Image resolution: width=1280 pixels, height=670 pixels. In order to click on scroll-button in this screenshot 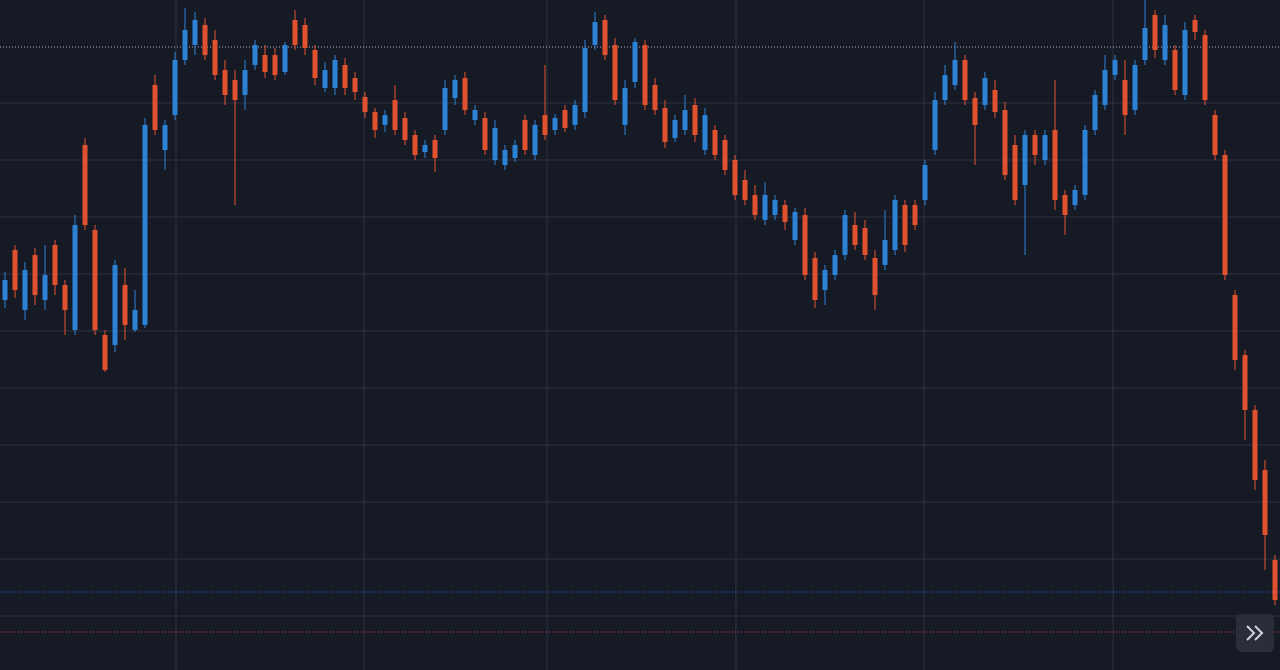, I will do `click(1255, 633)`.